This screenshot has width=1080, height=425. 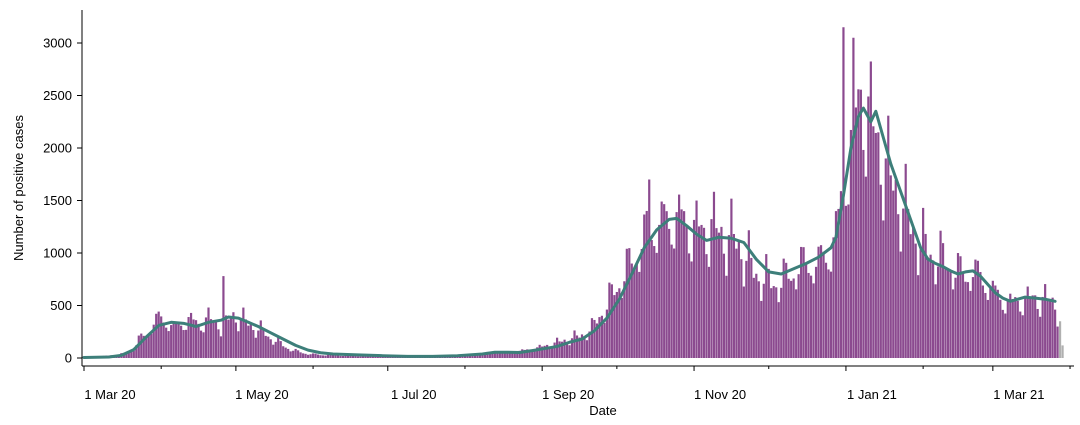 I want to click on y-tick-label: 1500, so click(x=57, y=200).